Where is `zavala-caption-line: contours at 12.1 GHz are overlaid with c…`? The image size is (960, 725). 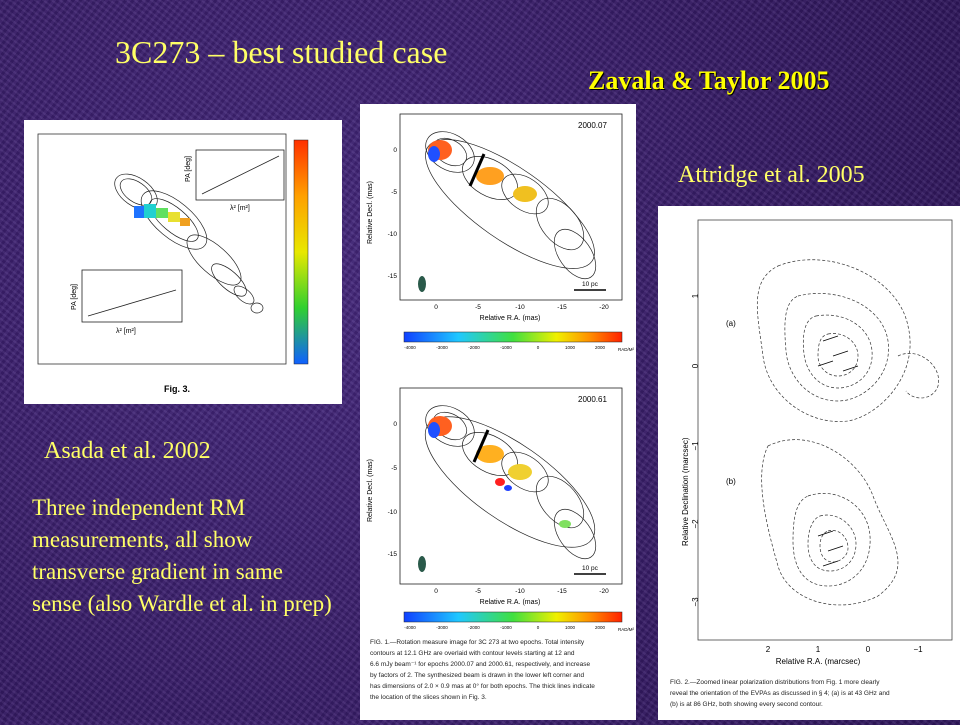 zavala-caption-line: contours at 12.1 GHz are overlaid with c… is located at coordinates (472, 653).